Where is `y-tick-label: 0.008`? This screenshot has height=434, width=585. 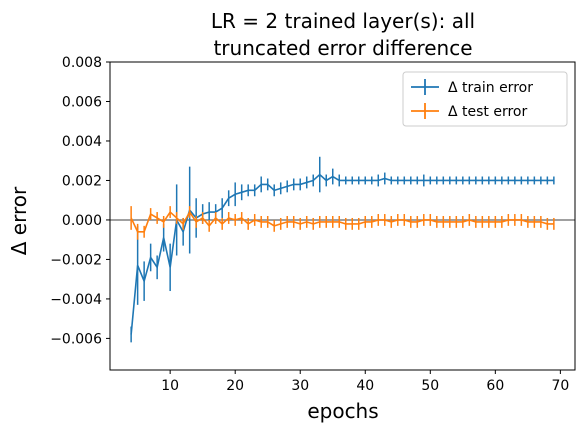
y-tick-label: 0.008 is located at coordinates (82, 63).